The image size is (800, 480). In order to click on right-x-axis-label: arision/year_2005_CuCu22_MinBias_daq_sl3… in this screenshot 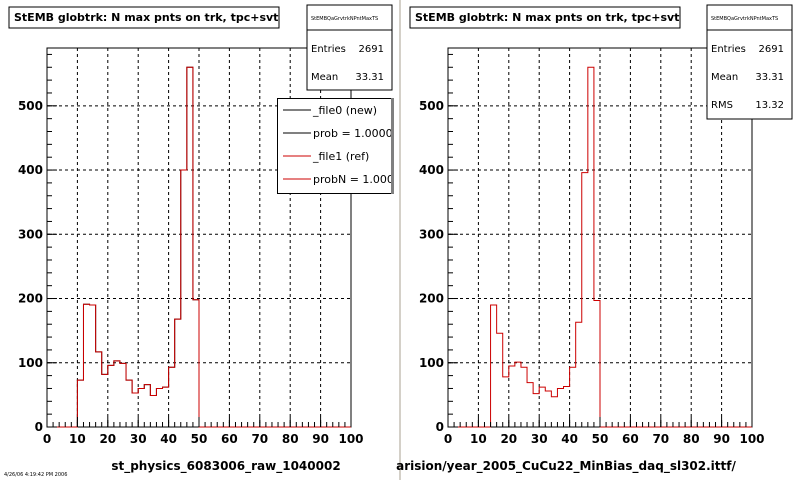, I will do `click(566, 466)`.